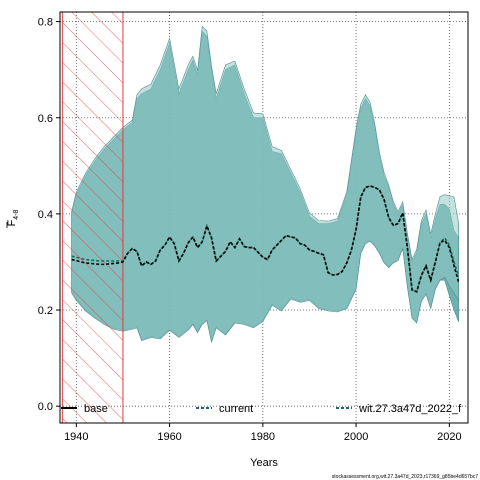 The image size is (480, 480). Describe the element at coordinates (45, 311) in the screenshot. I see `y-tick-label: 0.2` at that location.